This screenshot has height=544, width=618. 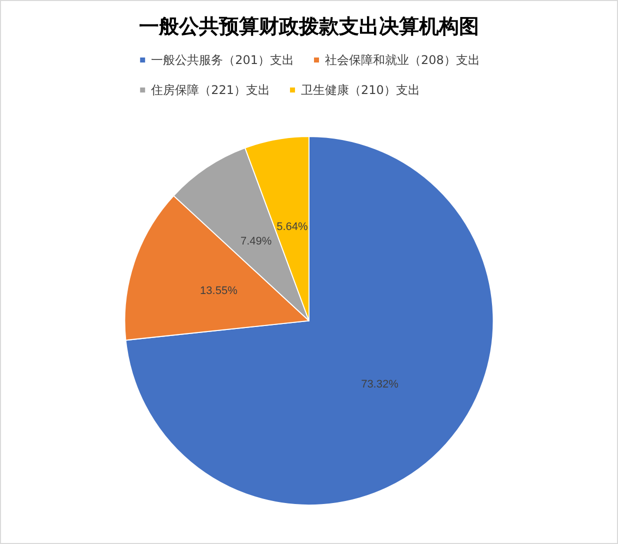 What do you see at coordinates (222, 60) in the screenshot?
I see `legend-label: 一般公共服务（201）支出` at bounding box center [222, 60].